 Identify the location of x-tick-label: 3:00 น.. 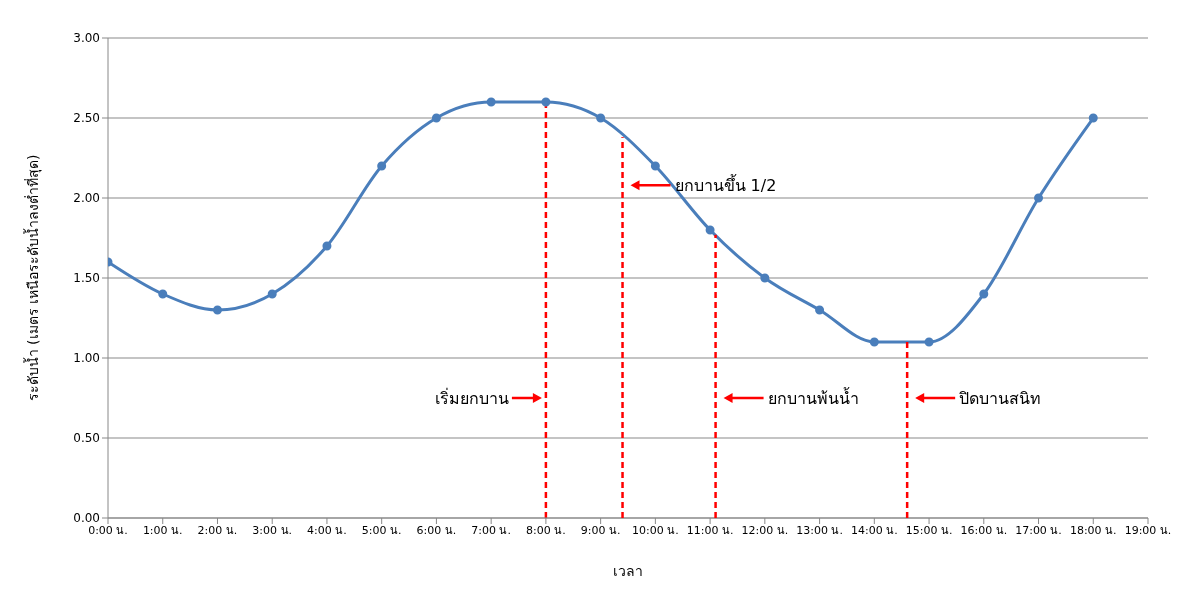
(272, 530).